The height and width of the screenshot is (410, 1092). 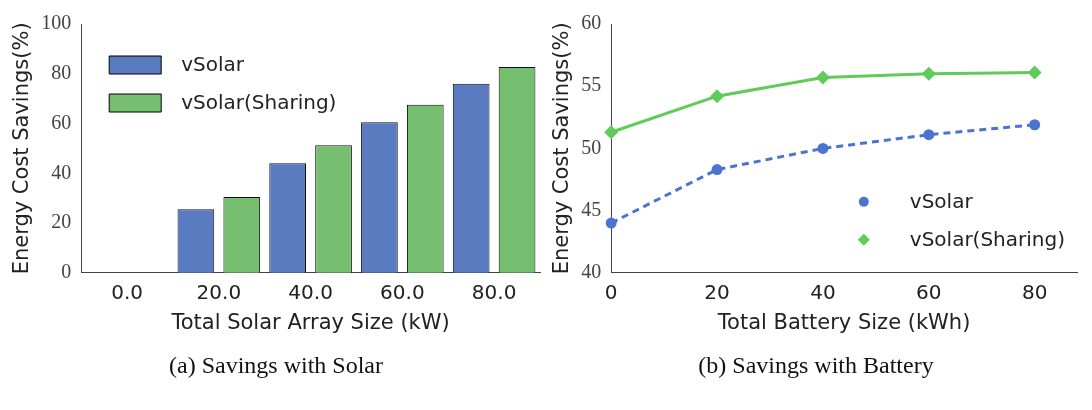 I want to click on x-tick-label: 40.0, so click(x=310, y=292).